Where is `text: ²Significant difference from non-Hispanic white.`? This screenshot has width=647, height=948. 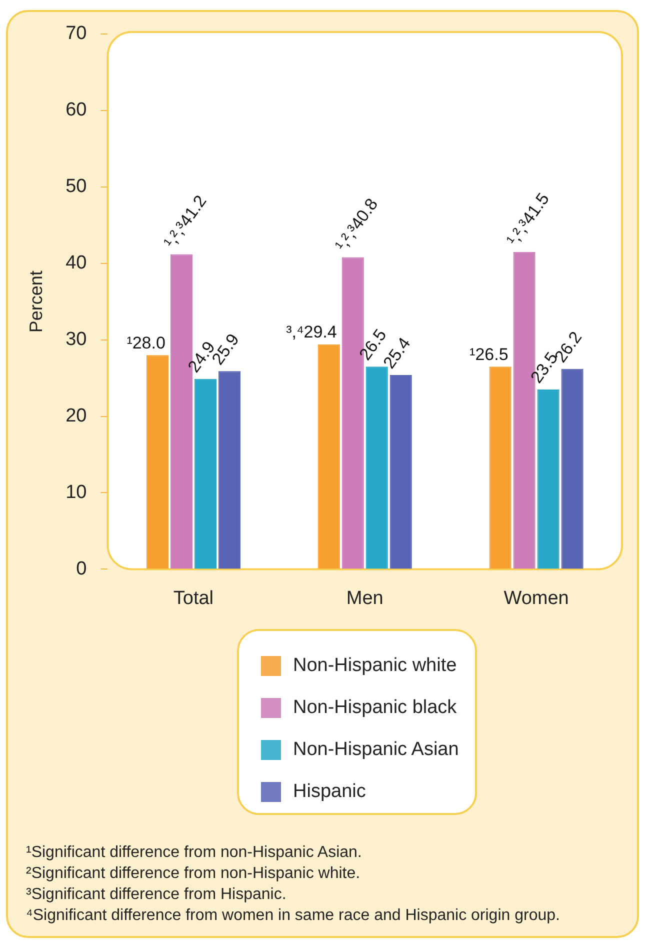
text: ²Significant difference from non-Hispanic white. is located at coordinates (194, 874).